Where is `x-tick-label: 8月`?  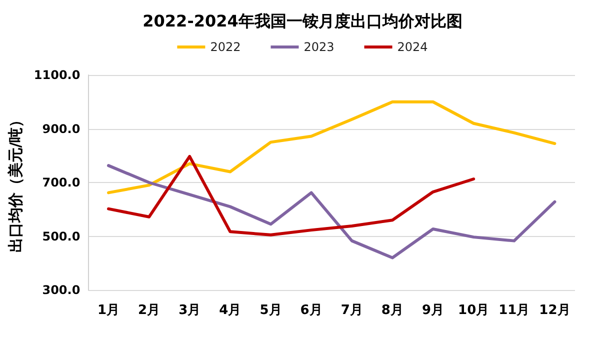
x-tick-label: 8月 is located at coordinates (392, 310).